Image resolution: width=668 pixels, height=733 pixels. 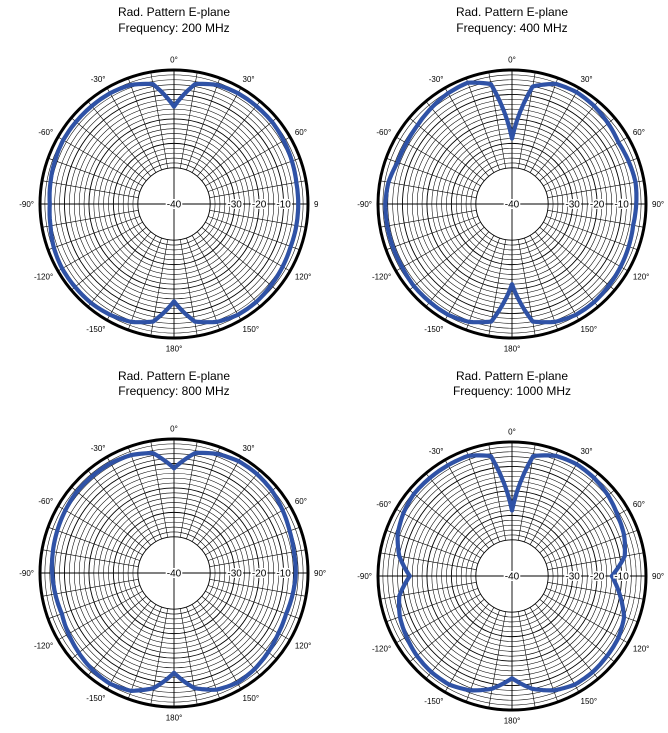 I want to click on pattern-trace, so click(x=173, y=571).